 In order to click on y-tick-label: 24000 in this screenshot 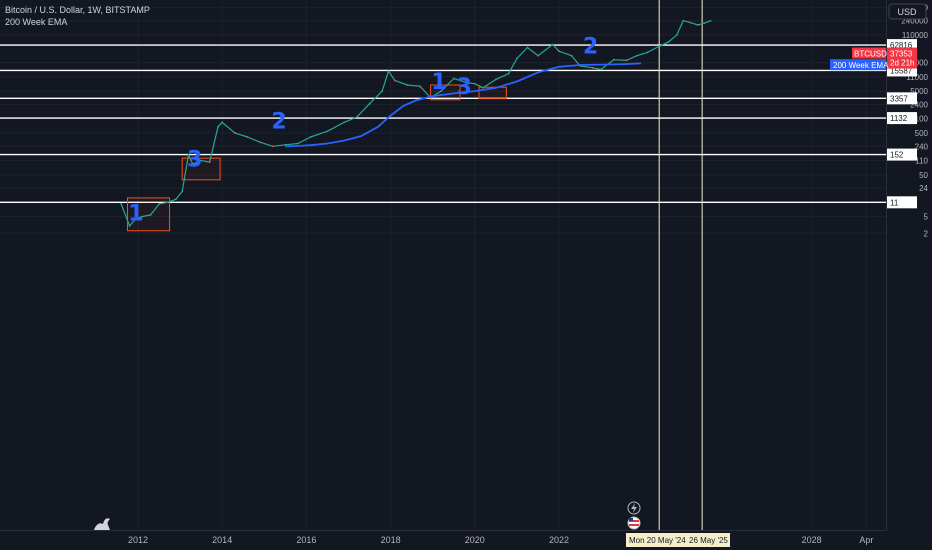, I will do `click(917, 63)`.